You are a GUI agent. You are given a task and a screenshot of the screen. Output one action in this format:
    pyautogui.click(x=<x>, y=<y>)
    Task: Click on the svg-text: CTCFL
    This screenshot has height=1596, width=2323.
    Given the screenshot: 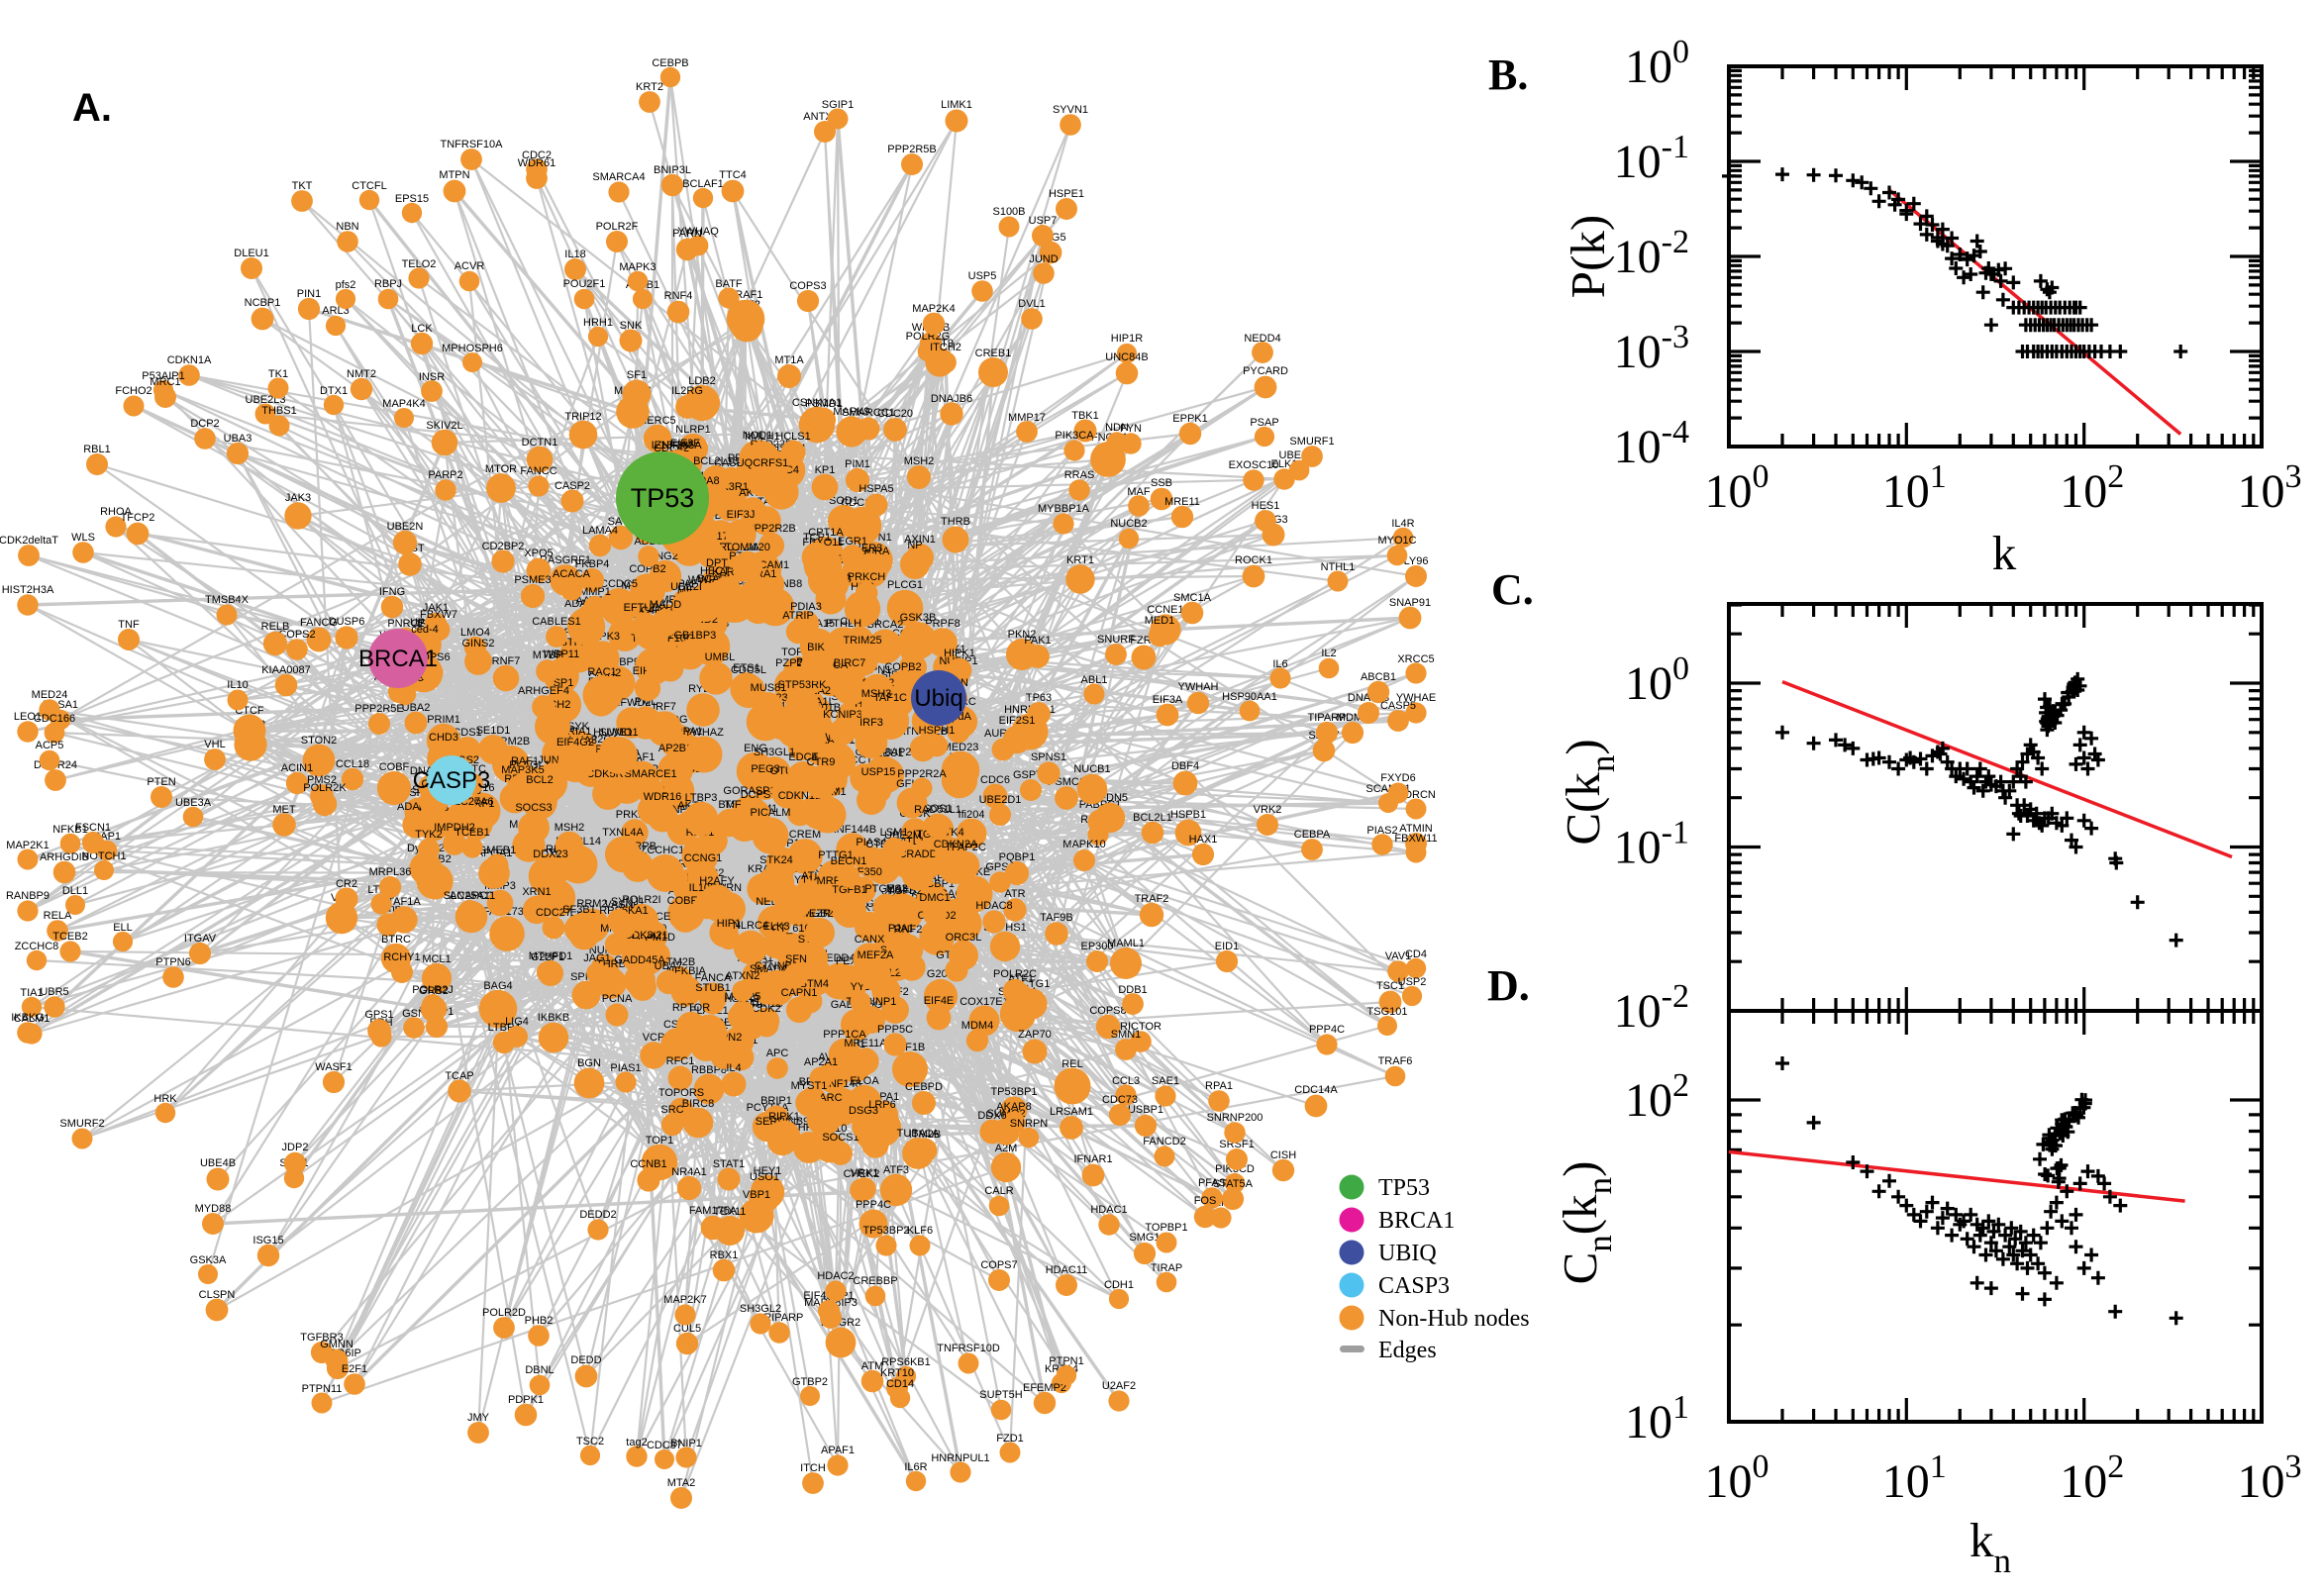 What is the action you would take?
    pyautogui.click(x=369, y=186)
    